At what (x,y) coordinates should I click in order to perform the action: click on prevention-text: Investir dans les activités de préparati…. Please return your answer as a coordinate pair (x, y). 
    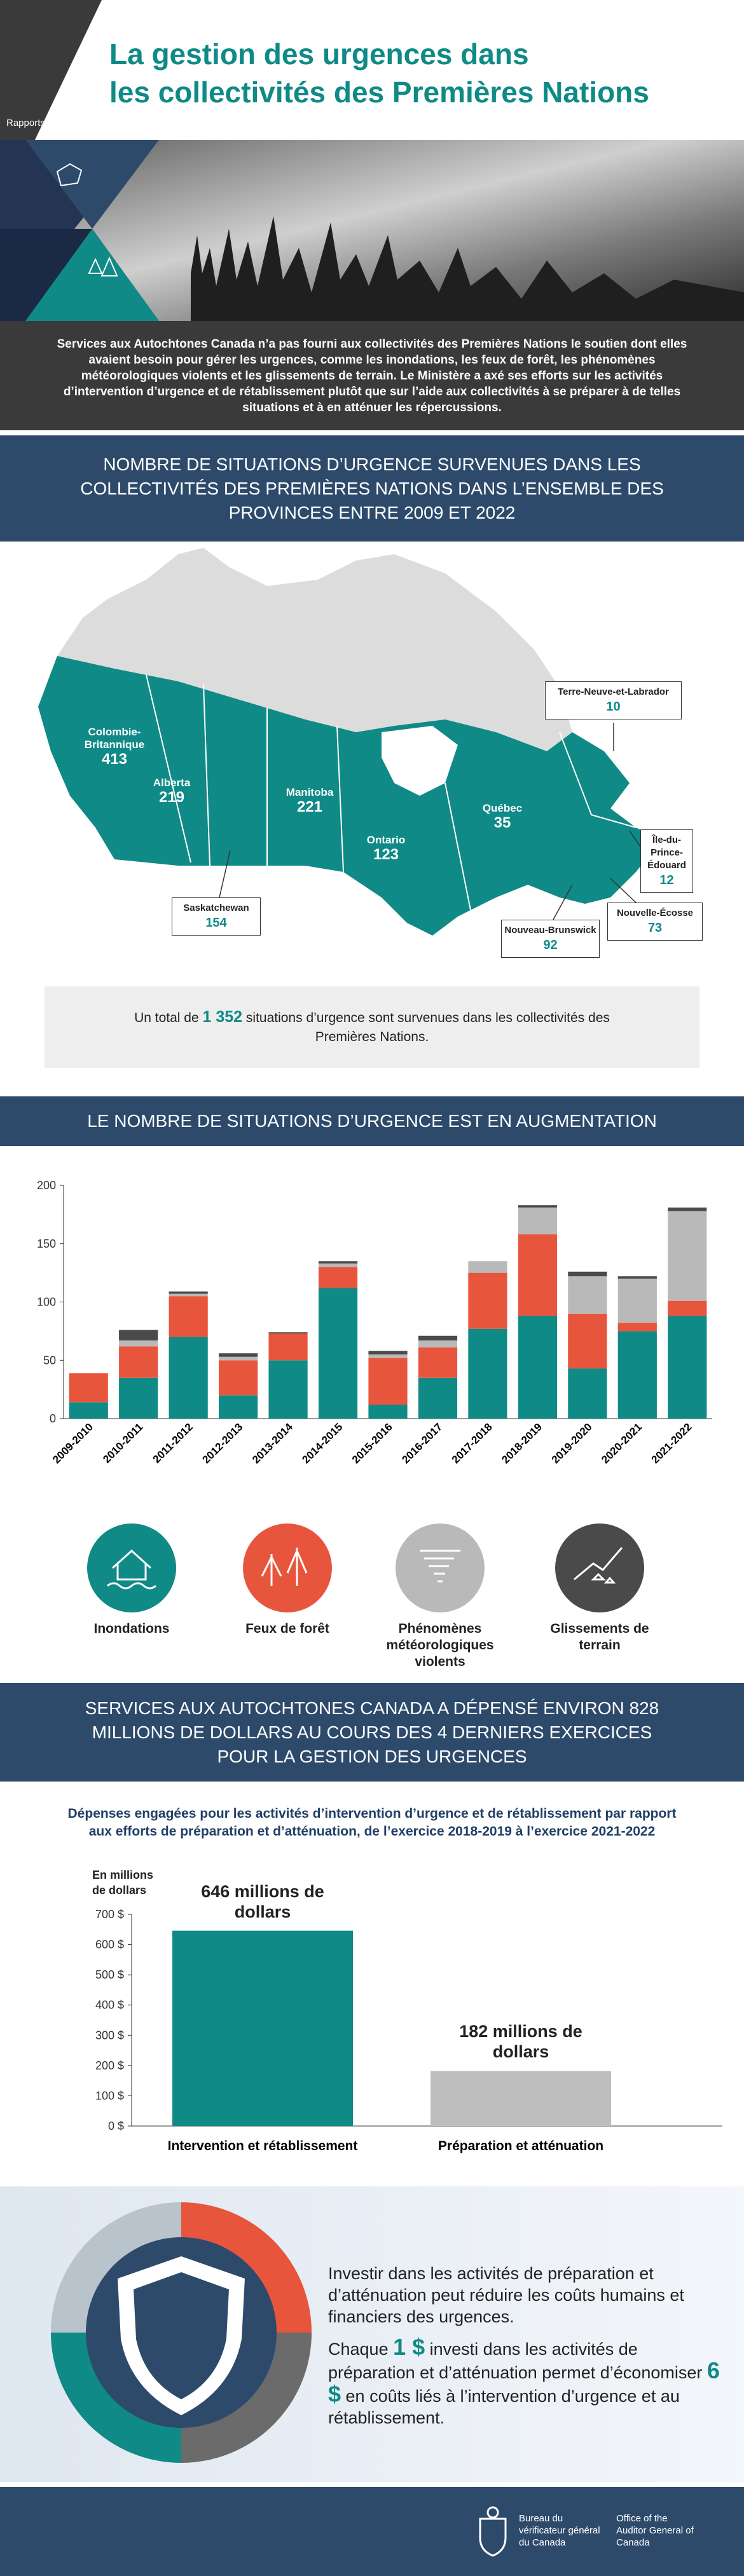
    Looking at the image, I should click on (525, 2346).